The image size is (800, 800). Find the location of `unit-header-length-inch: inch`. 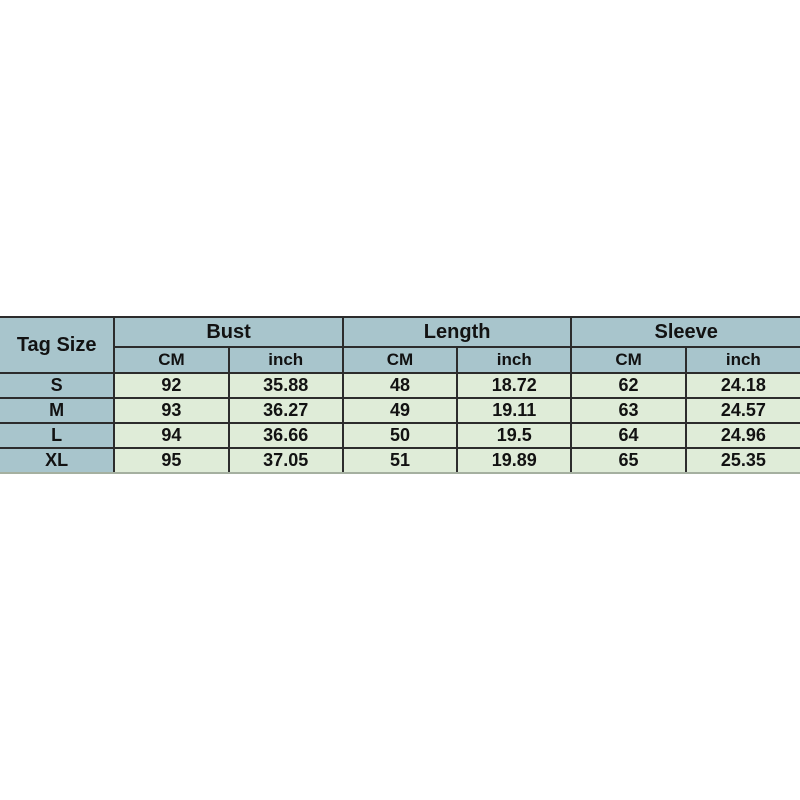

unit-header-length-inch: inch is located at coordinates (514, 360).